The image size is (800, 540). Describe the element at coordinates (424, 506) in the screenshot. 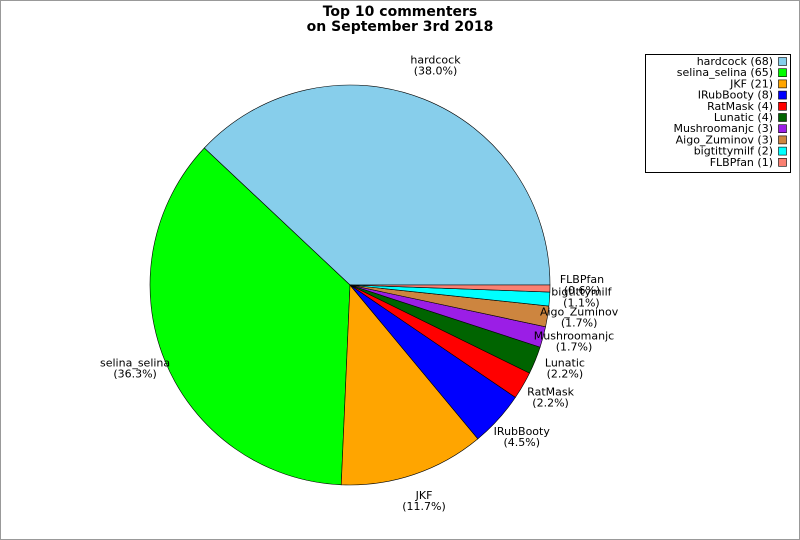

I see `slice-percent: (11.7%)` at that location.